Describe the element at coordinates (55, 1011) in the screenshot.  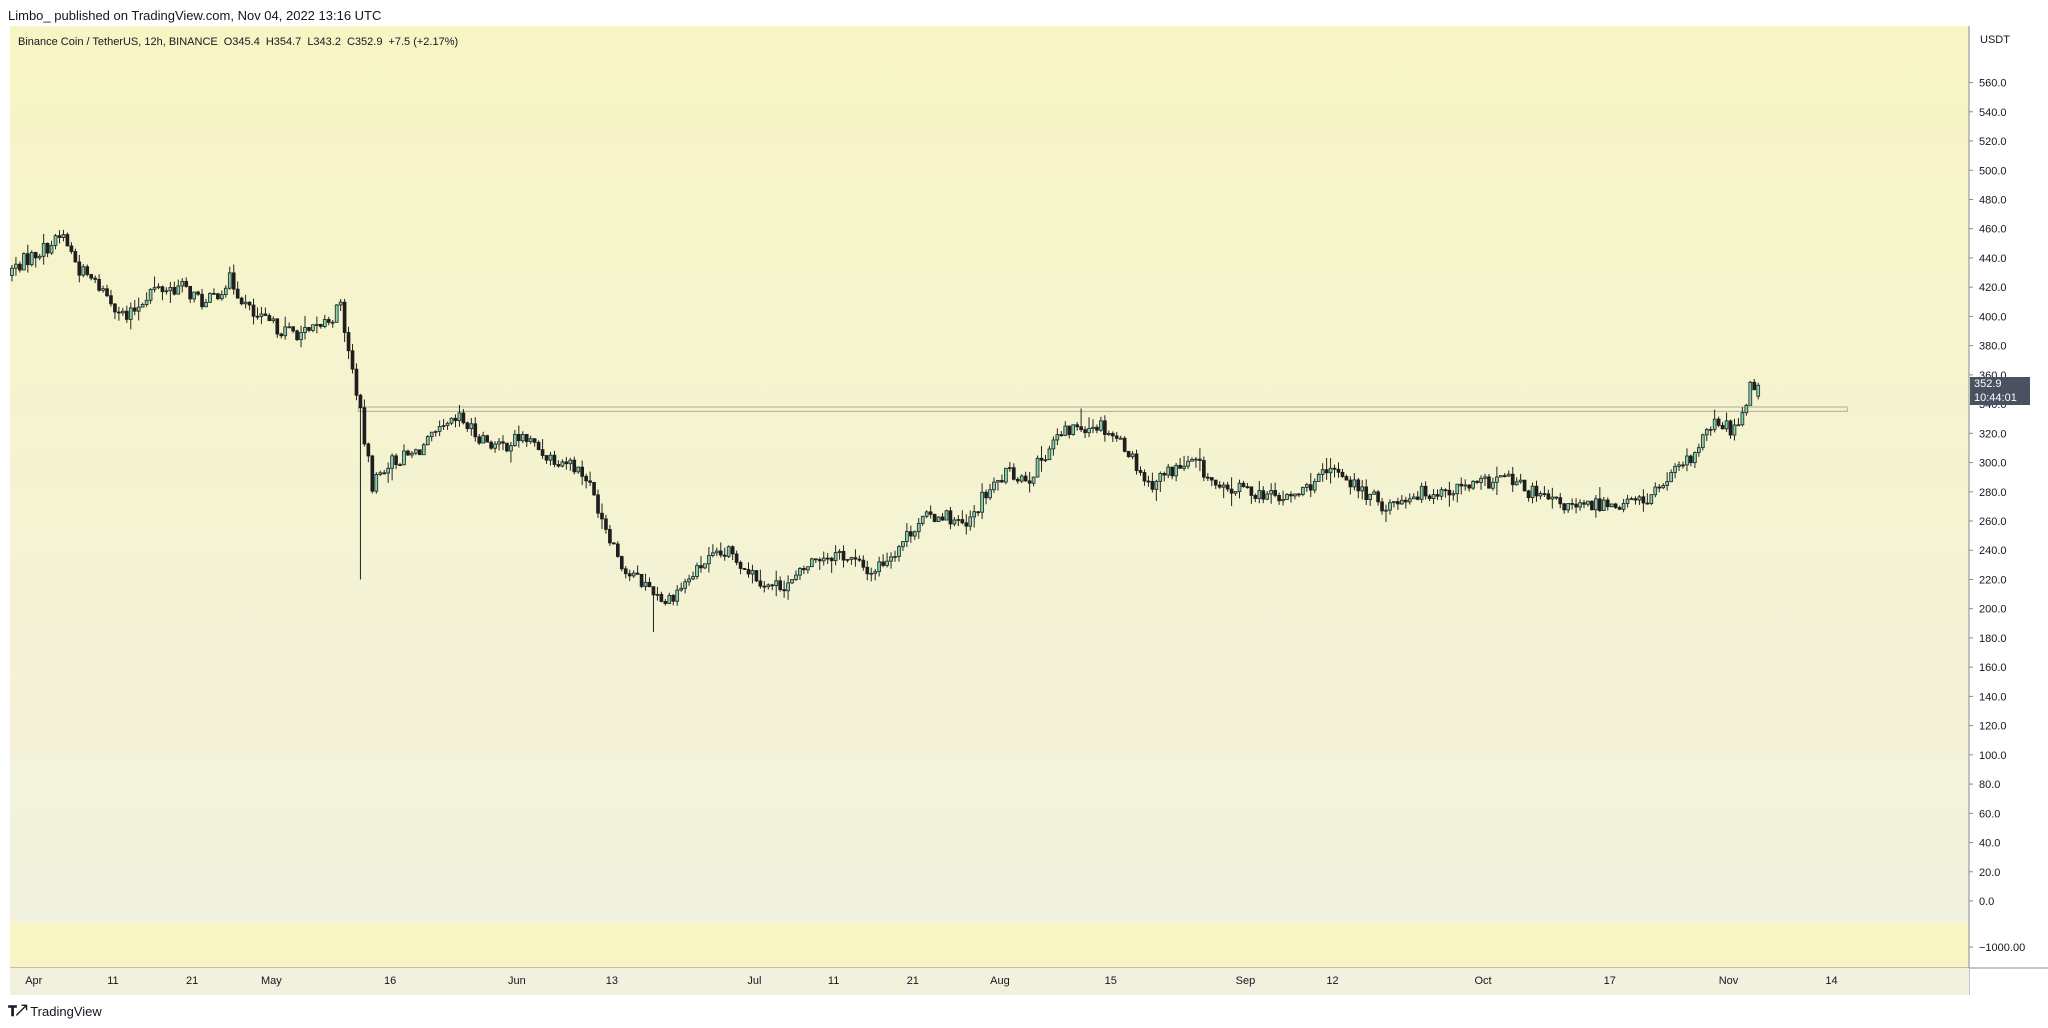
I see `tradingview-brand: 𝐓↗ TradingView` at that location.